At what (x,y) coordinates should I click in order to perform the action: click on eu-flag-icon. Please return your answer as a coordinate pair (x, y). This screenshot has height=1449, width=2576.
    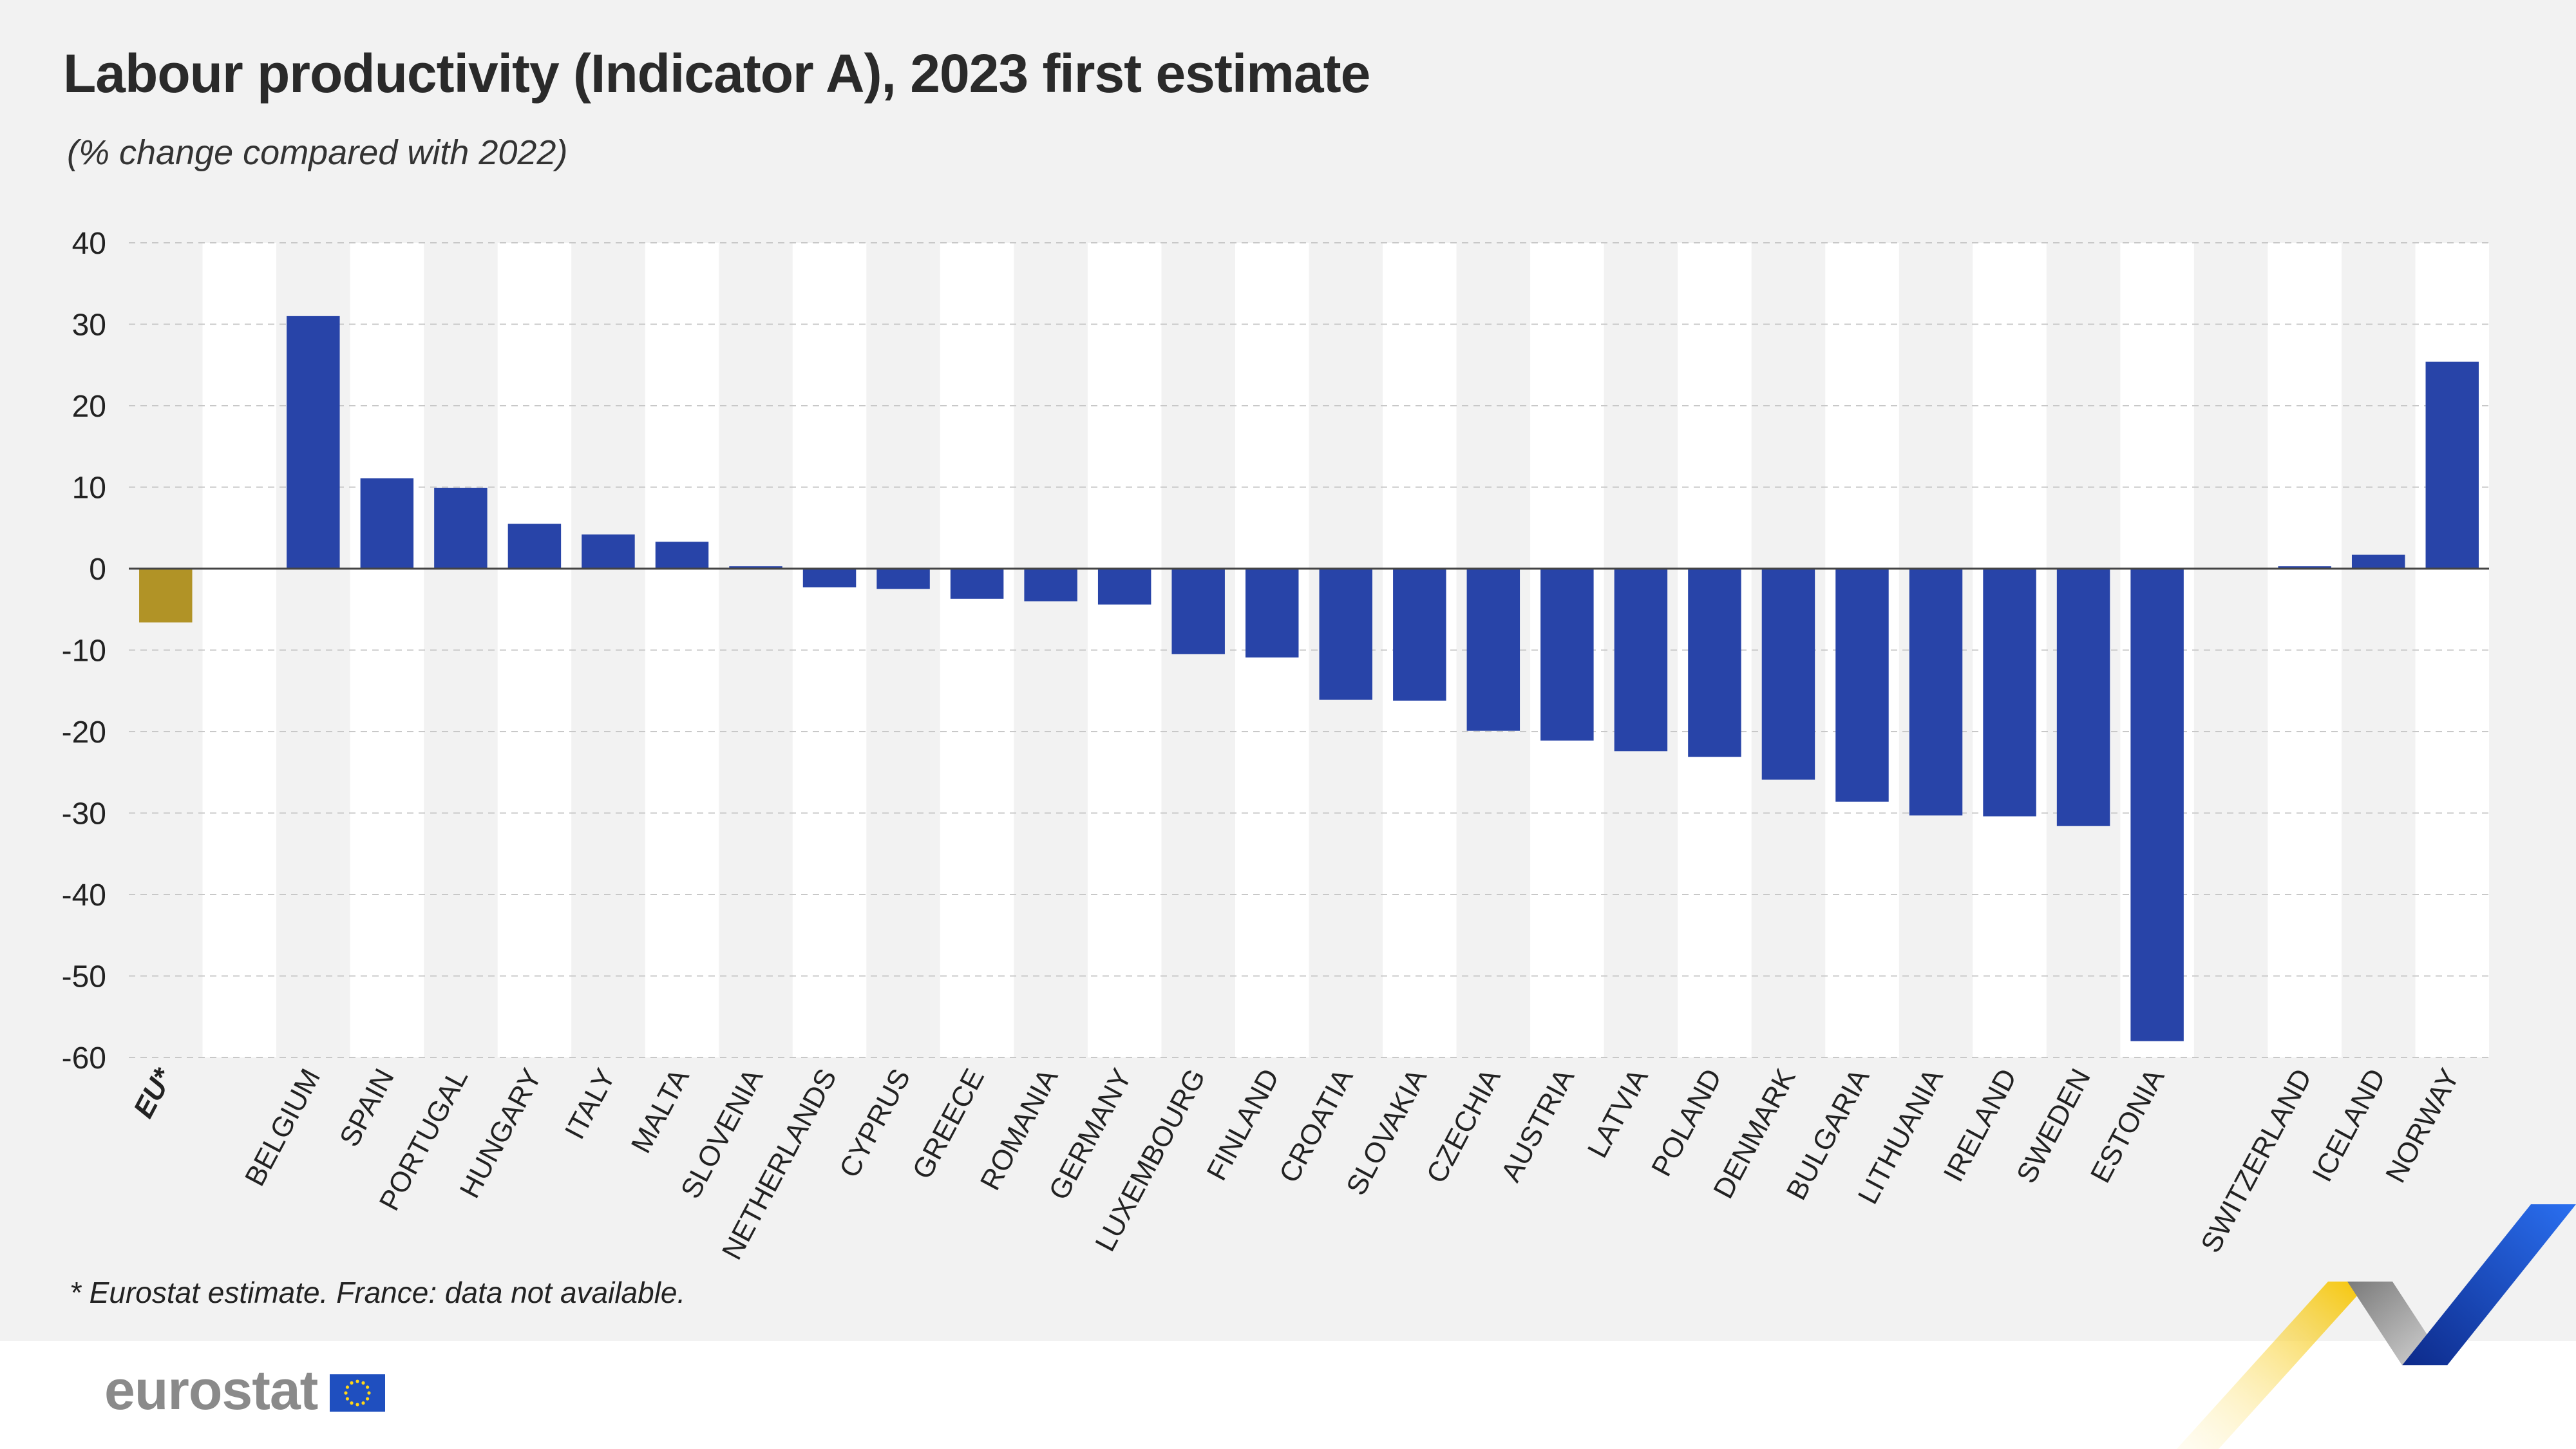
    Looking at the image, I should click on (357, 1393).